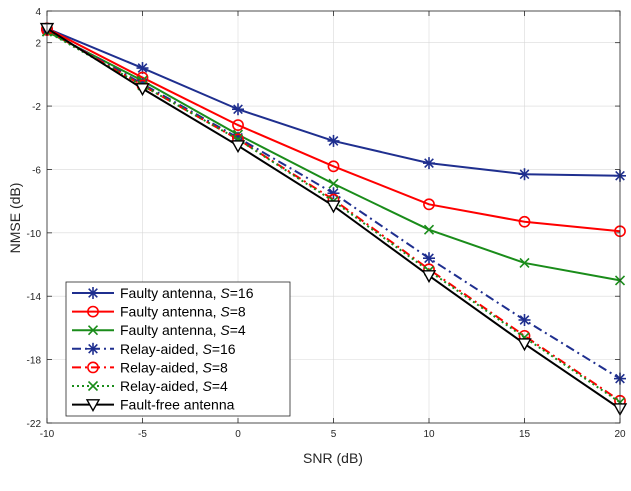 The image size is (631, 491). What do you see at coordinates (187, 293) in the screenshot?
I see `legend-label: Faulty antenna, S=16` at bounding box center [187, 293].